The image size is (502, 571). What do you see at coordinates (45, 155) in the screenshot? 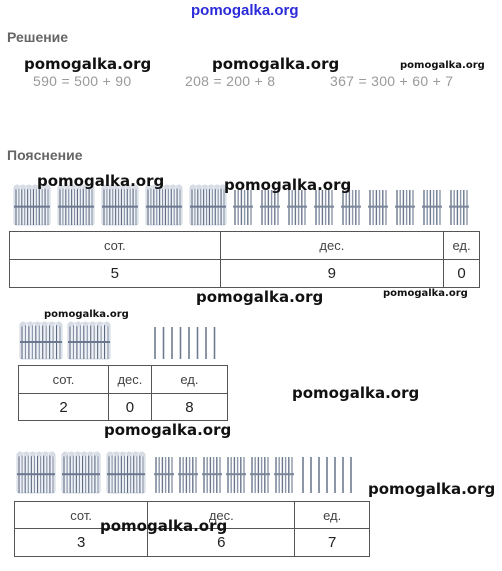
I see `explanation-heading: Пояснение` at bounding box center [45, 155].